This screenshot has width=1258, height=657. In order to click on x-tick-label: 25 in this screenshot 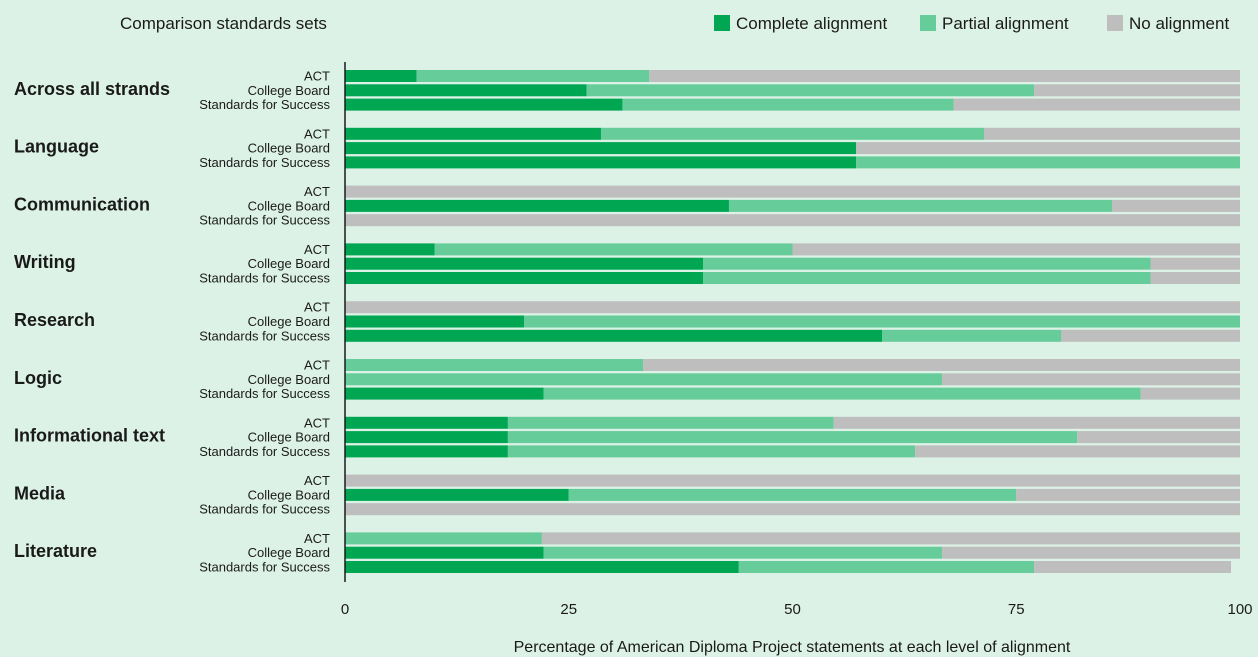, I will do `click(568, 609)`.